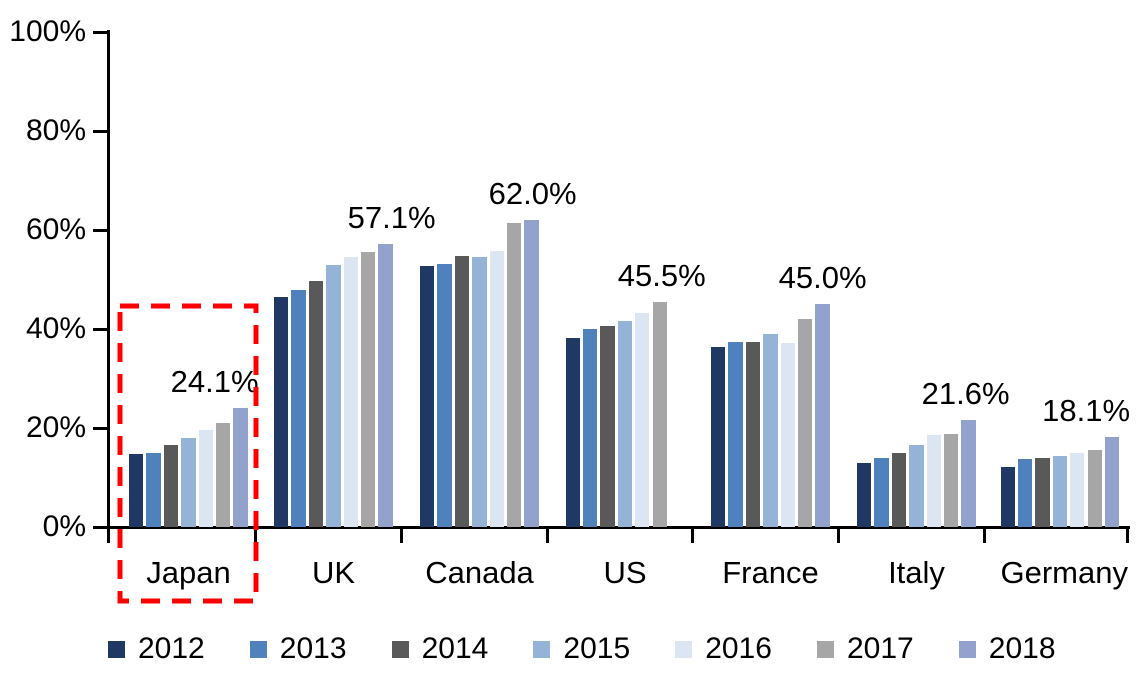  Describe the element at coordinates (214, 381) in the screenshot. I see `data-label-japan: 24.1%` at that location.